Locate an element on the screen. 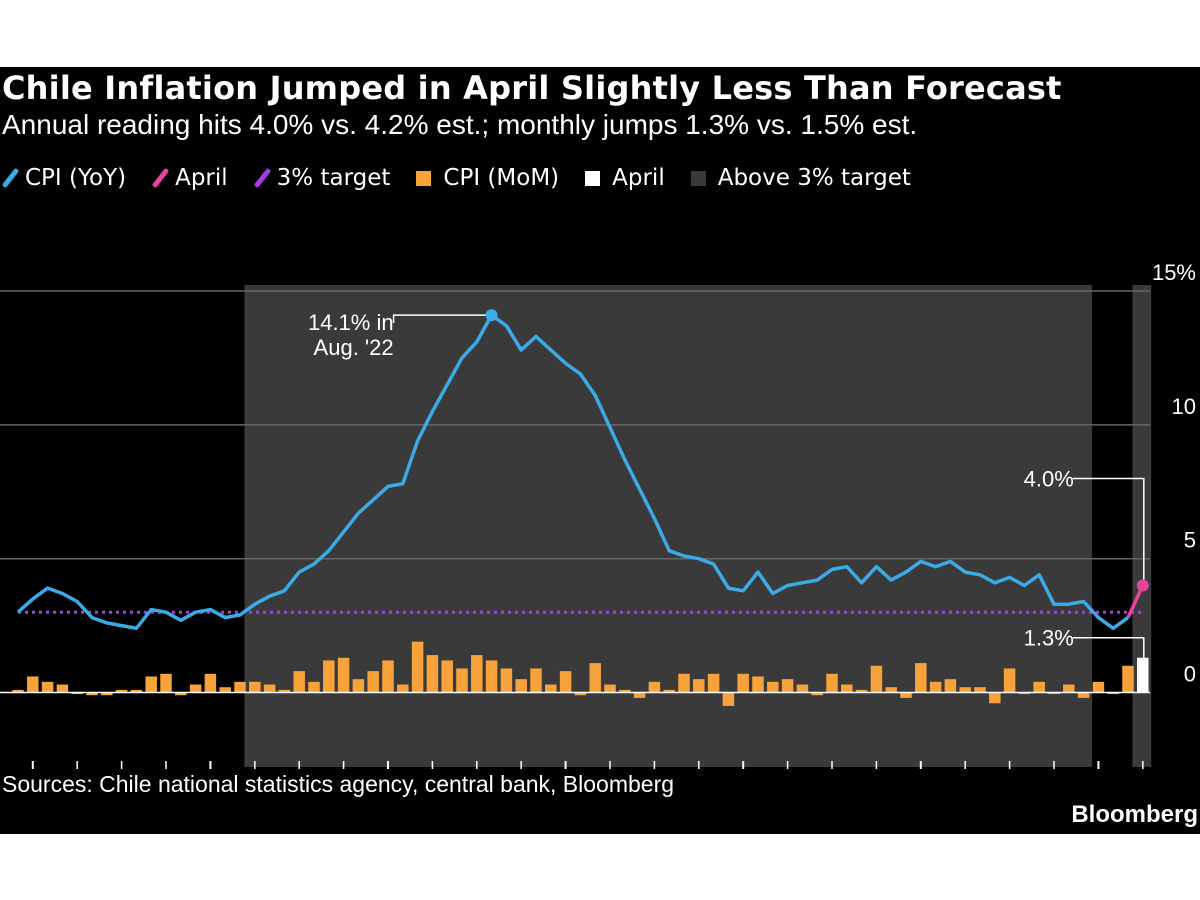 This screenshot has width=1200, height=900. april-yoy-marker is located at coordinates (1142, 585).